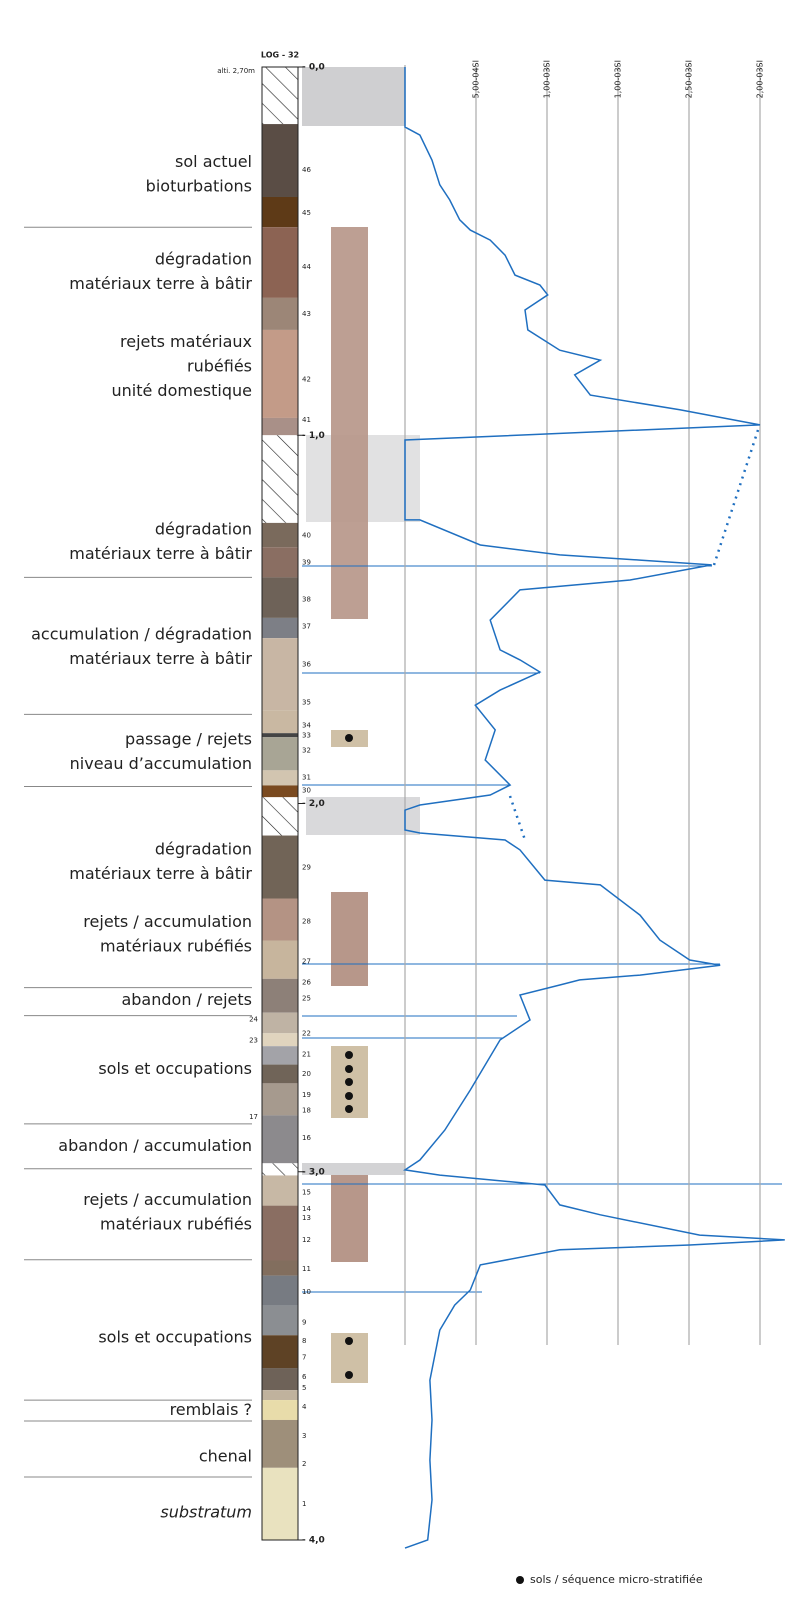 The height and width of the screenshot is (1609, 806). I want to click on layer-number: 31, so click(306, 777).